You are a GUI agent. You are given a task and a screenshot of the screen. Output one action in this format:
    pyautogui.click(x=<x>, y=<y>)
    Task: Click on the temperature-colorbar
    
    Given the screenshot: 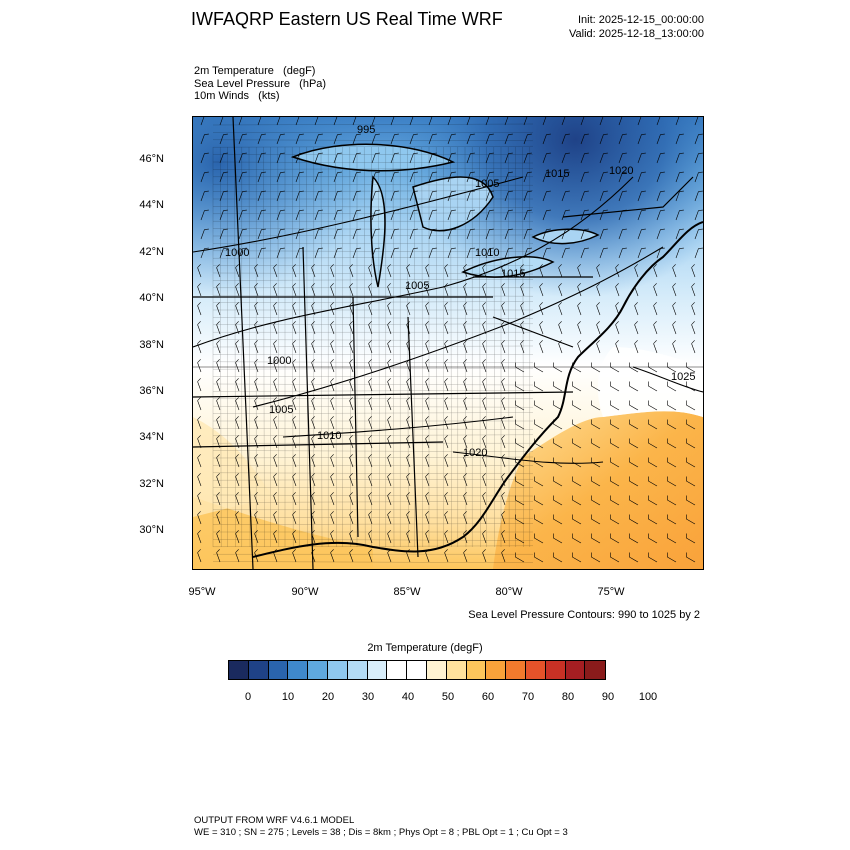 What is the action you would take?
    pyautogui.click(x=417, y=670)
    